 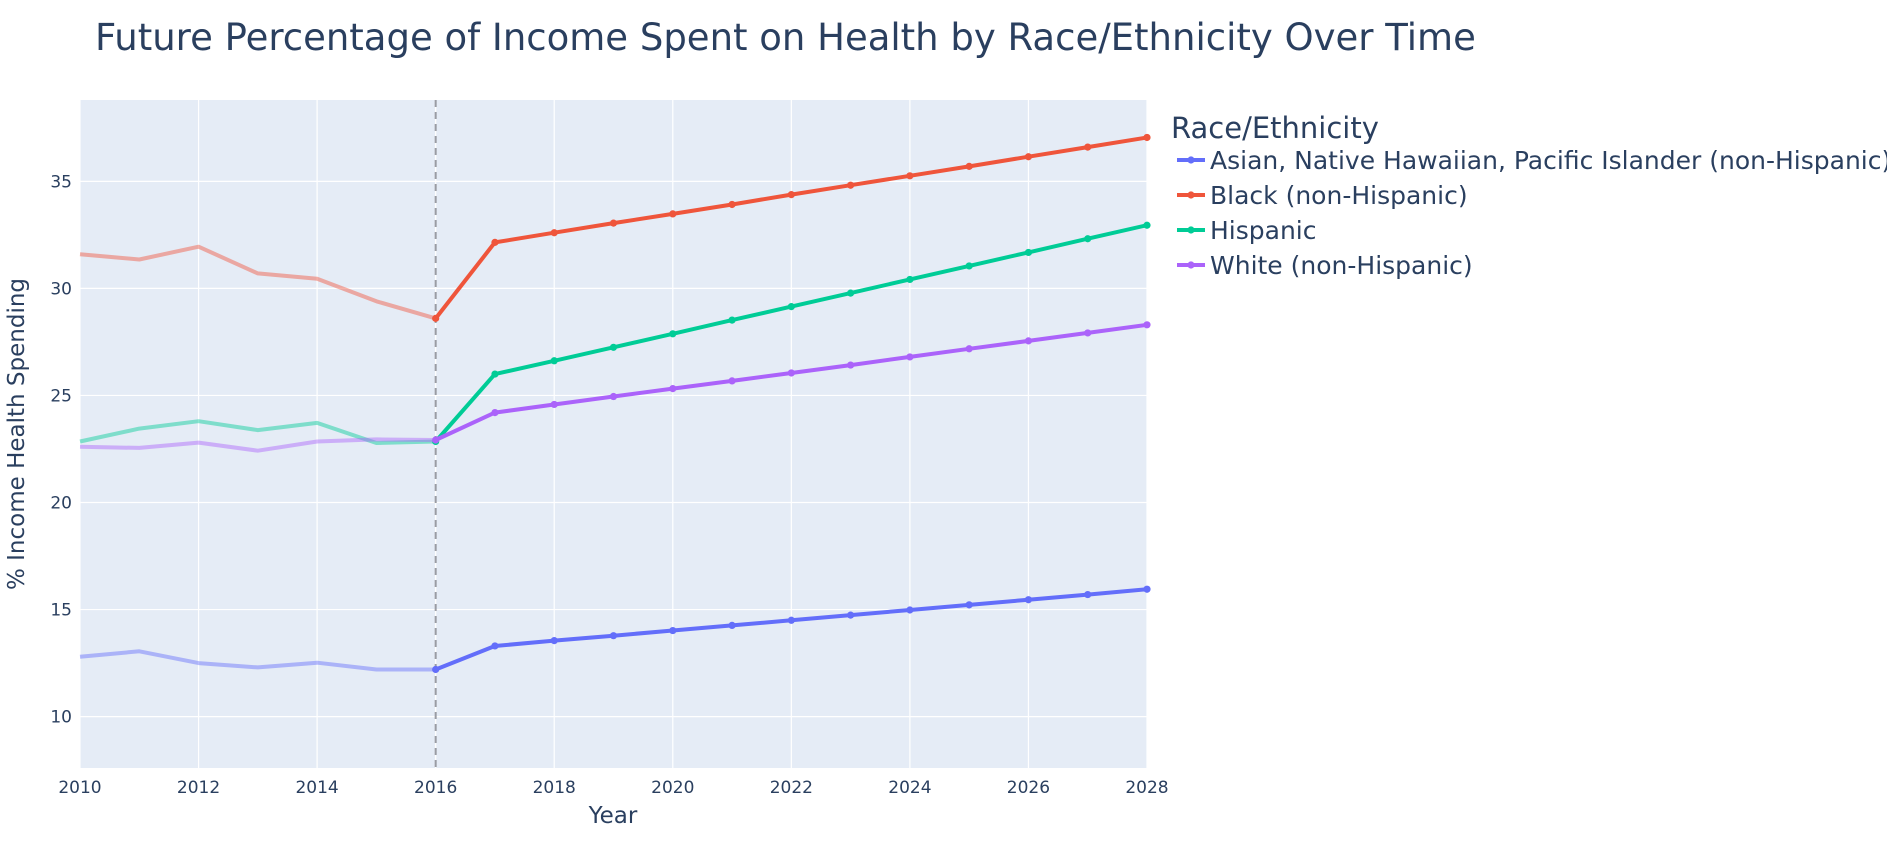 What do you see at coordinates (435, 788) in the screenshot?
I see `x-tick-label: 2016` at bounding box center [435, 788].